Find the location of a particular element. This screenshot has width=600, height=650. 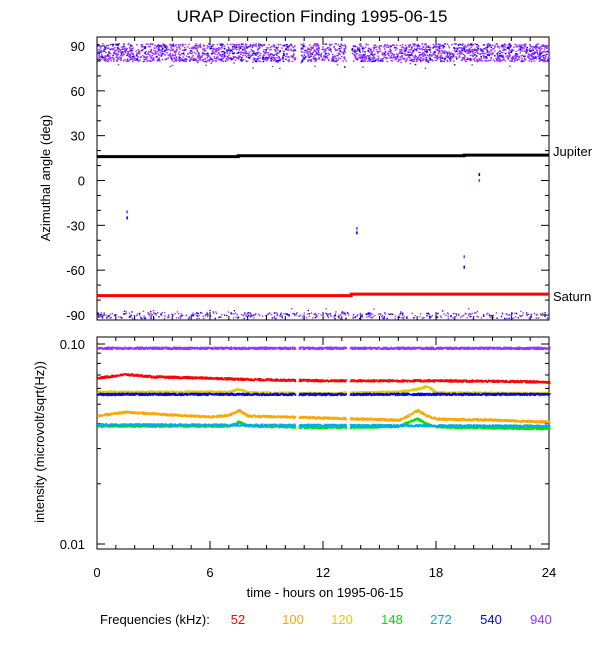

legend-item-148: 148 is located at coordinates (392, 619).